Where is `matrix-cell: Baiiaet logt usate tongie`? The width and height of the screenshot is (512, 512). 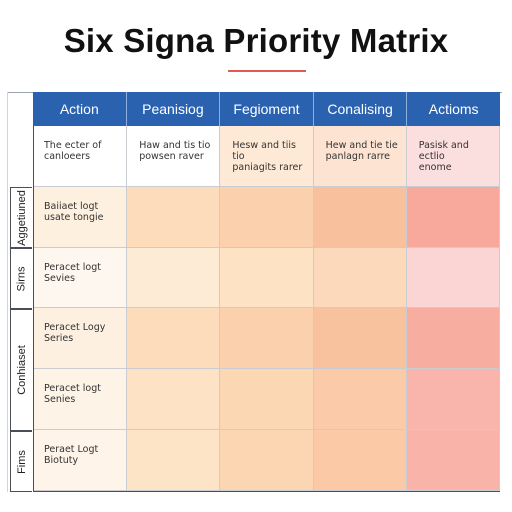
matrix-cell: Baiiaet logt usate tongie is located at coordinates (81, 217).